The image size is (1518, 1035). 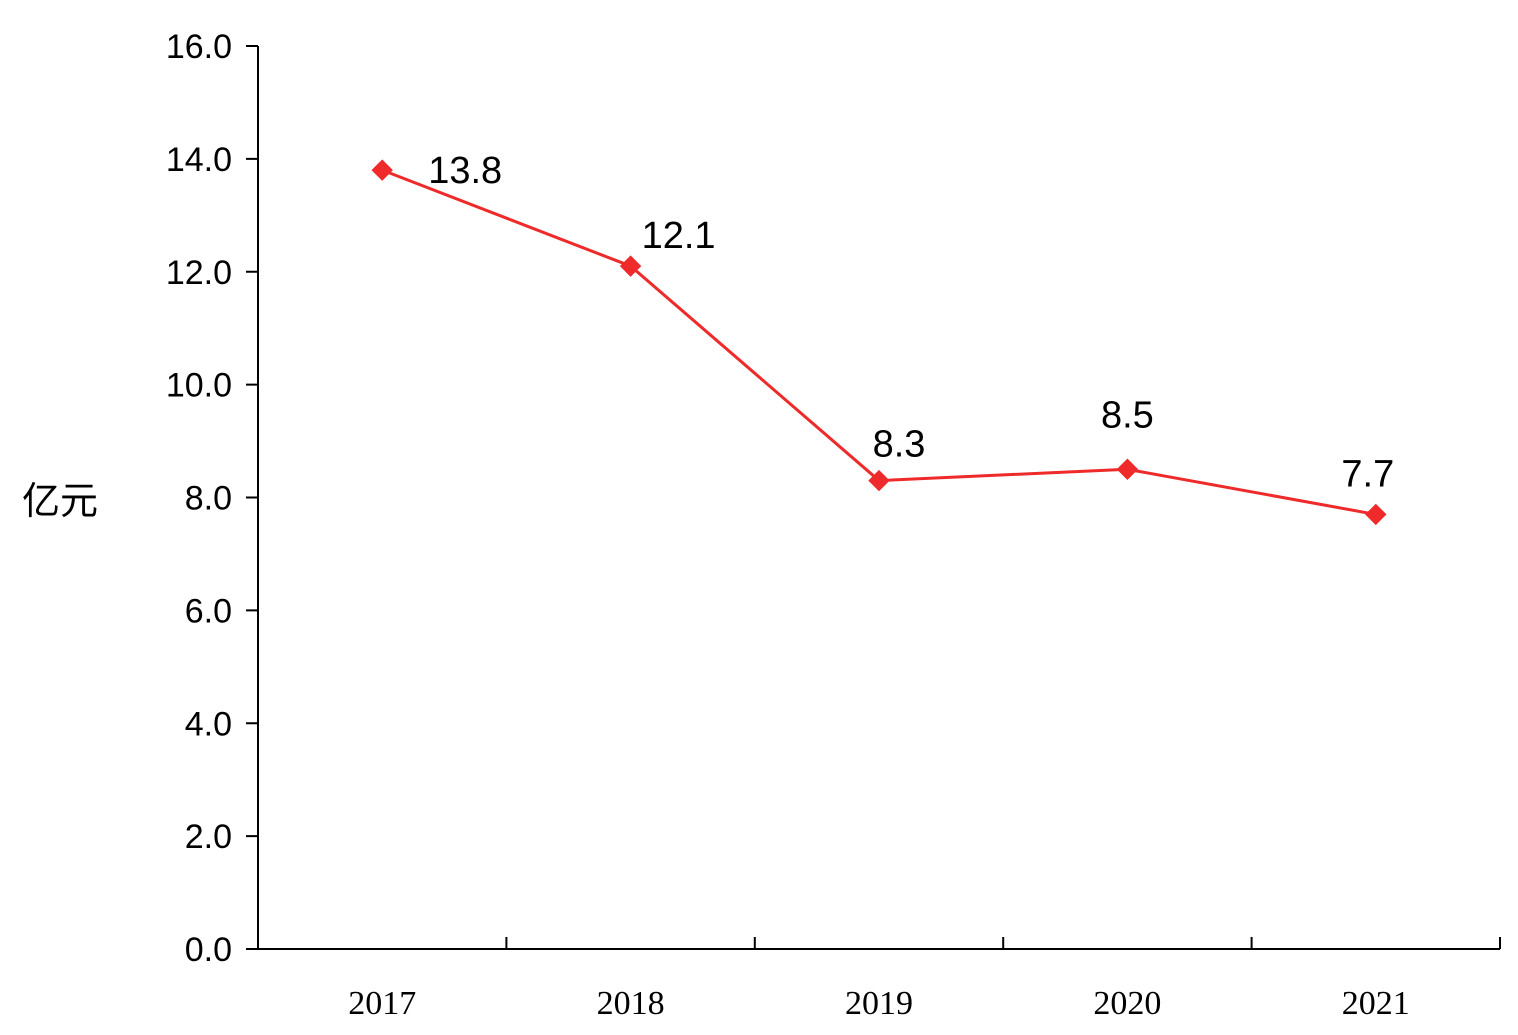 What do you see at coordinates (382, 1003) in the screenshot?
I see `x-tick-label: 2017` at bounding box center [382, 1003].